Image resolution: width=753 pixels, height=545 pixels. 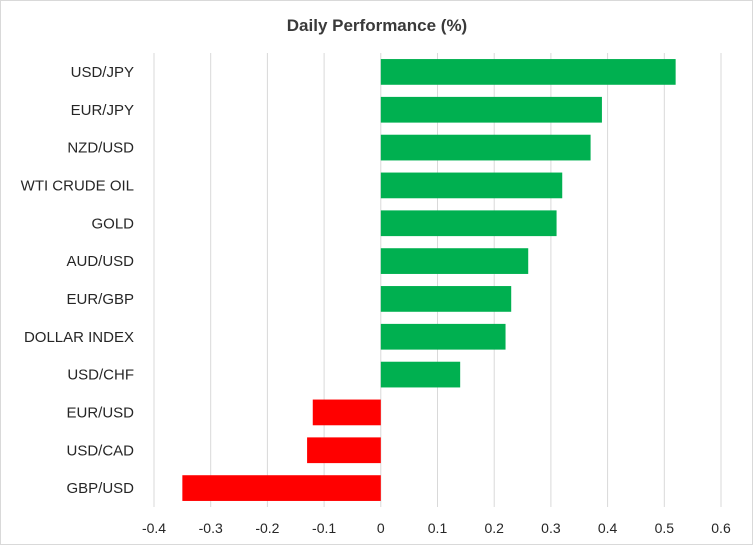 What do you see at coordinates (100, 375) in the screenshot?
I see `category-label: USD/CHF` at bounding box center [100, 375].